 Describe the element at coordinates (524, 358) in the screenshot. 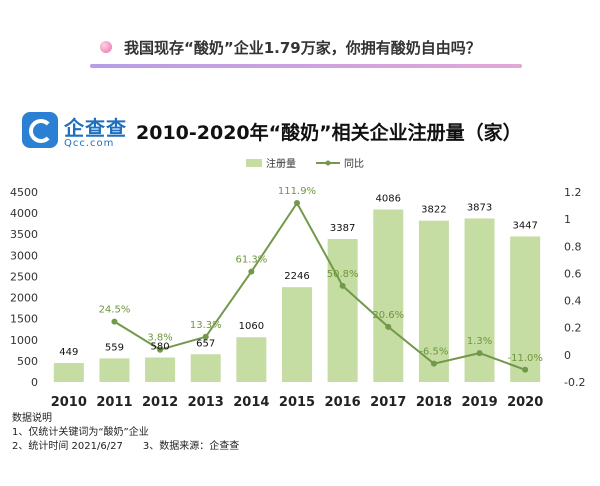

I see `line-value-label: -11.0%` at that location.